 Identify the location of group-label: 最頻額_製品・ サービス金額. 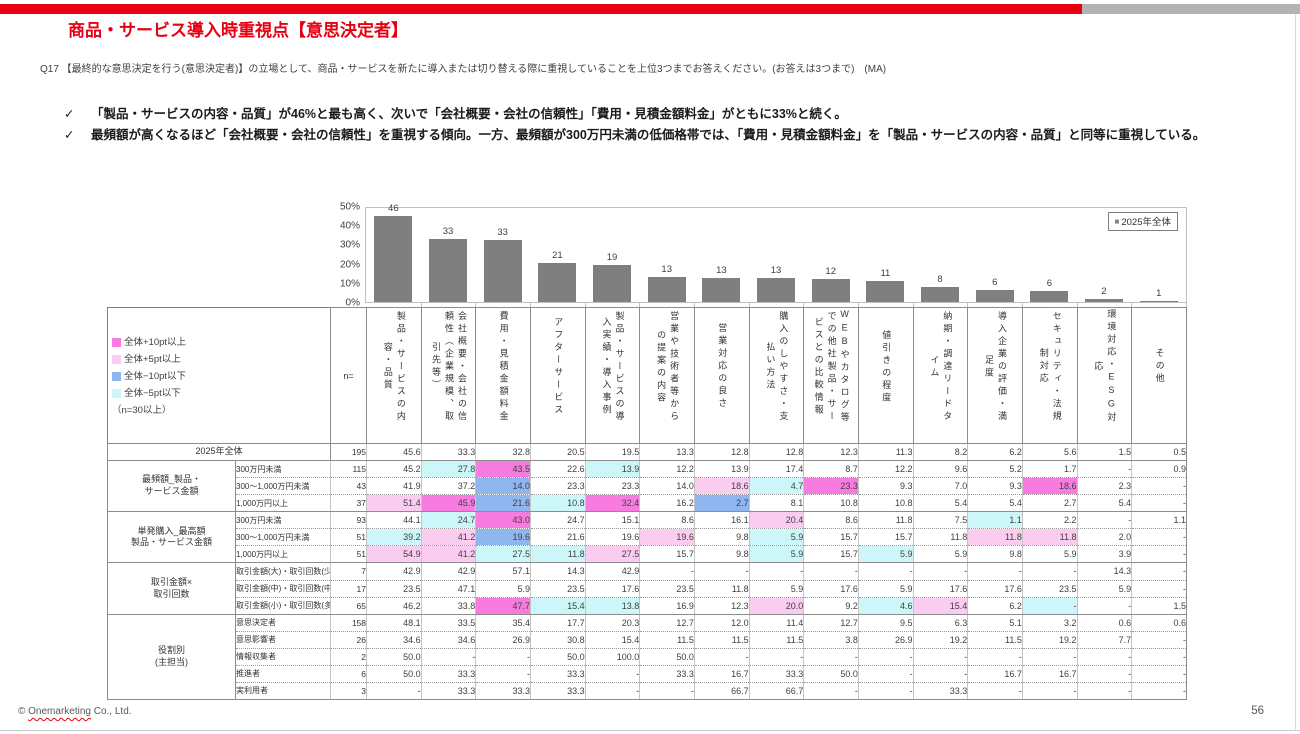
(171, 486).